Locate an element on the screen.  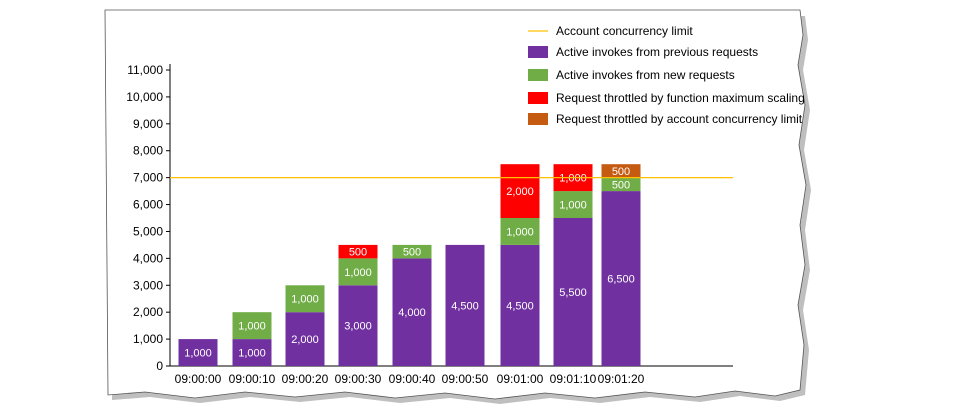
y-tick-label: 6,000 is located at coordinates (148, 205).